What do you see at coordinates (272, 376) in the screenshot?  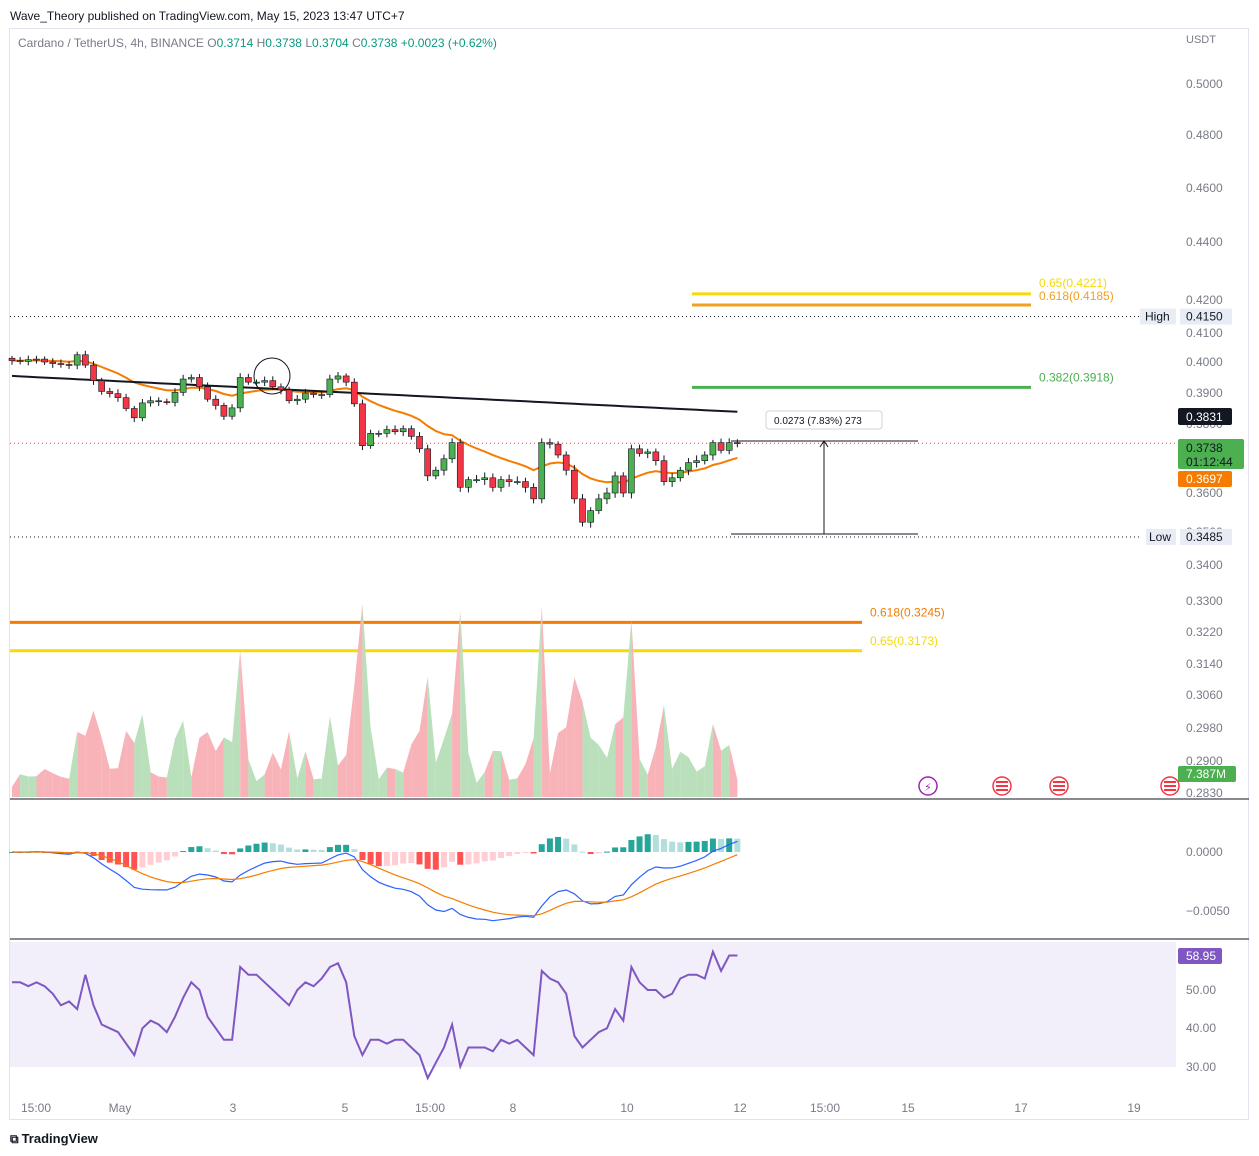 I see `annotation-circle` at bounding box center [272, 376].